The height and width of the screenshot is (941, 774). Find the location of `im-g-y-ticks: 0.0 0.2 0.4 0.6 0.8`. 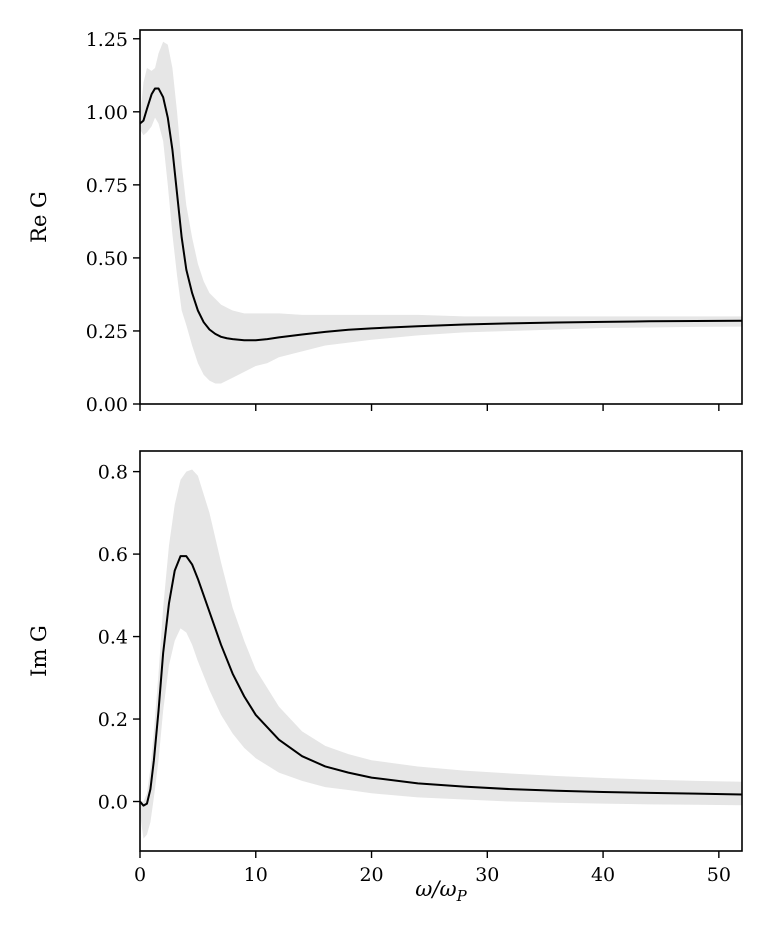

im-g-y-ticks: 0.0 0.2 0.4 0.6 0.8 is located at coordinates (119, 638).